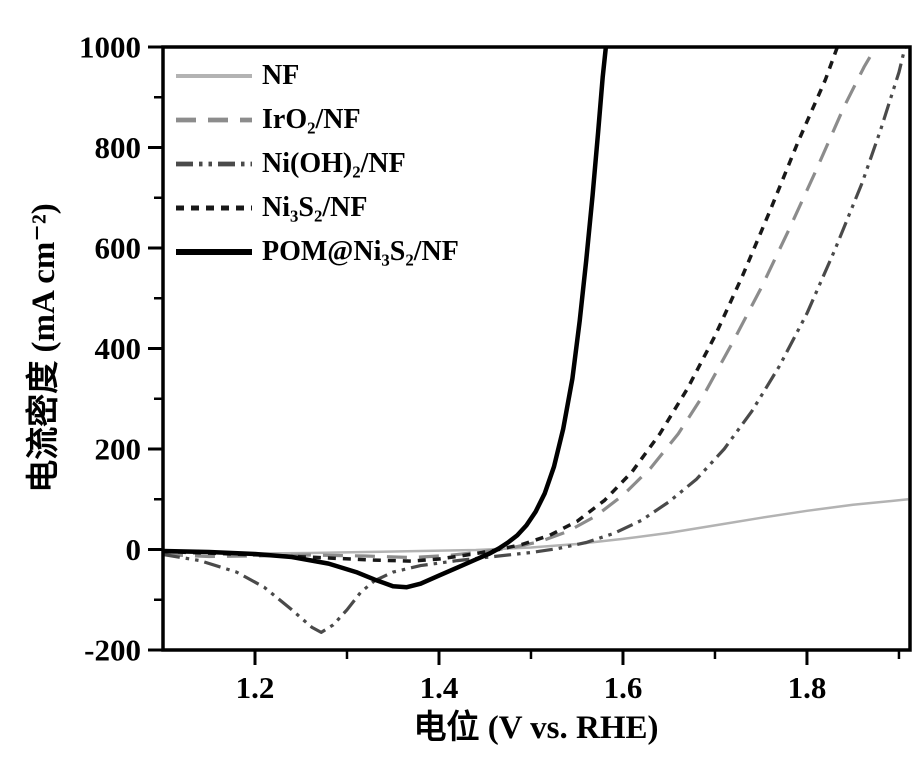  I want to click on x-tick-label: 1.8, so click(807, 687).